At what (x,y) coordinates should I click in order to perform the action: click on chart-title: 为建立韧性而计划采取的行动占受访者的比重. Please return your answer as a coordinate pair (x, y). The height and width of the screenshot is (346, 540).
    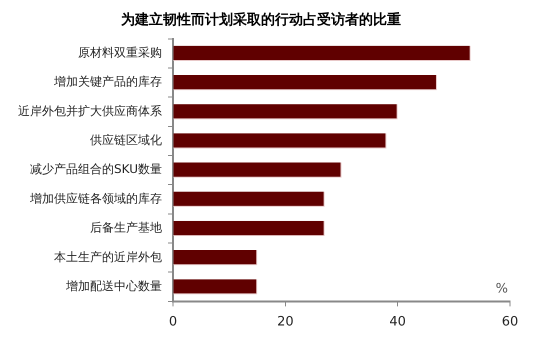
    Looking at the image, I should click on (261, 19).